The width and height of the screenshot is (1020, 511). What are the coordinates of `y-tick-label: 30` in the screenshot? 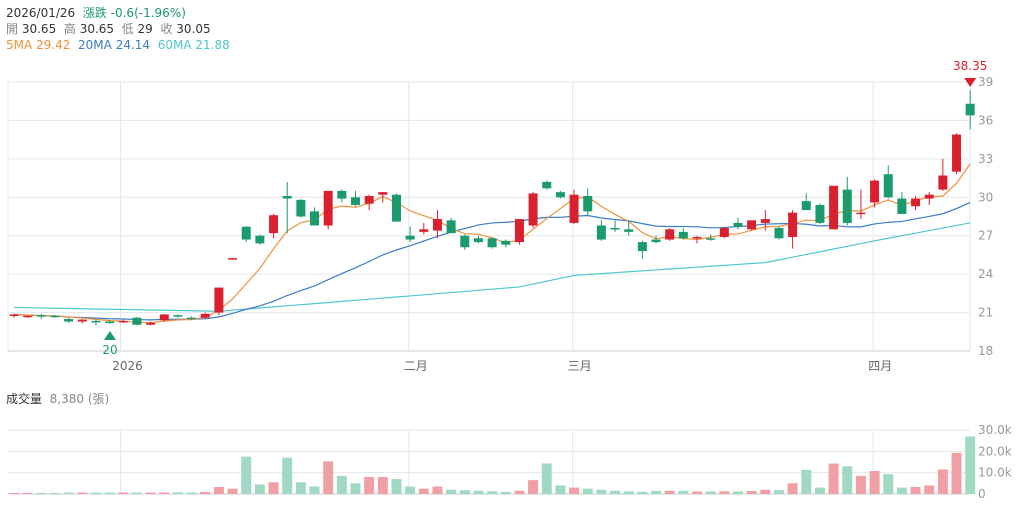 It's located at (985, 197).